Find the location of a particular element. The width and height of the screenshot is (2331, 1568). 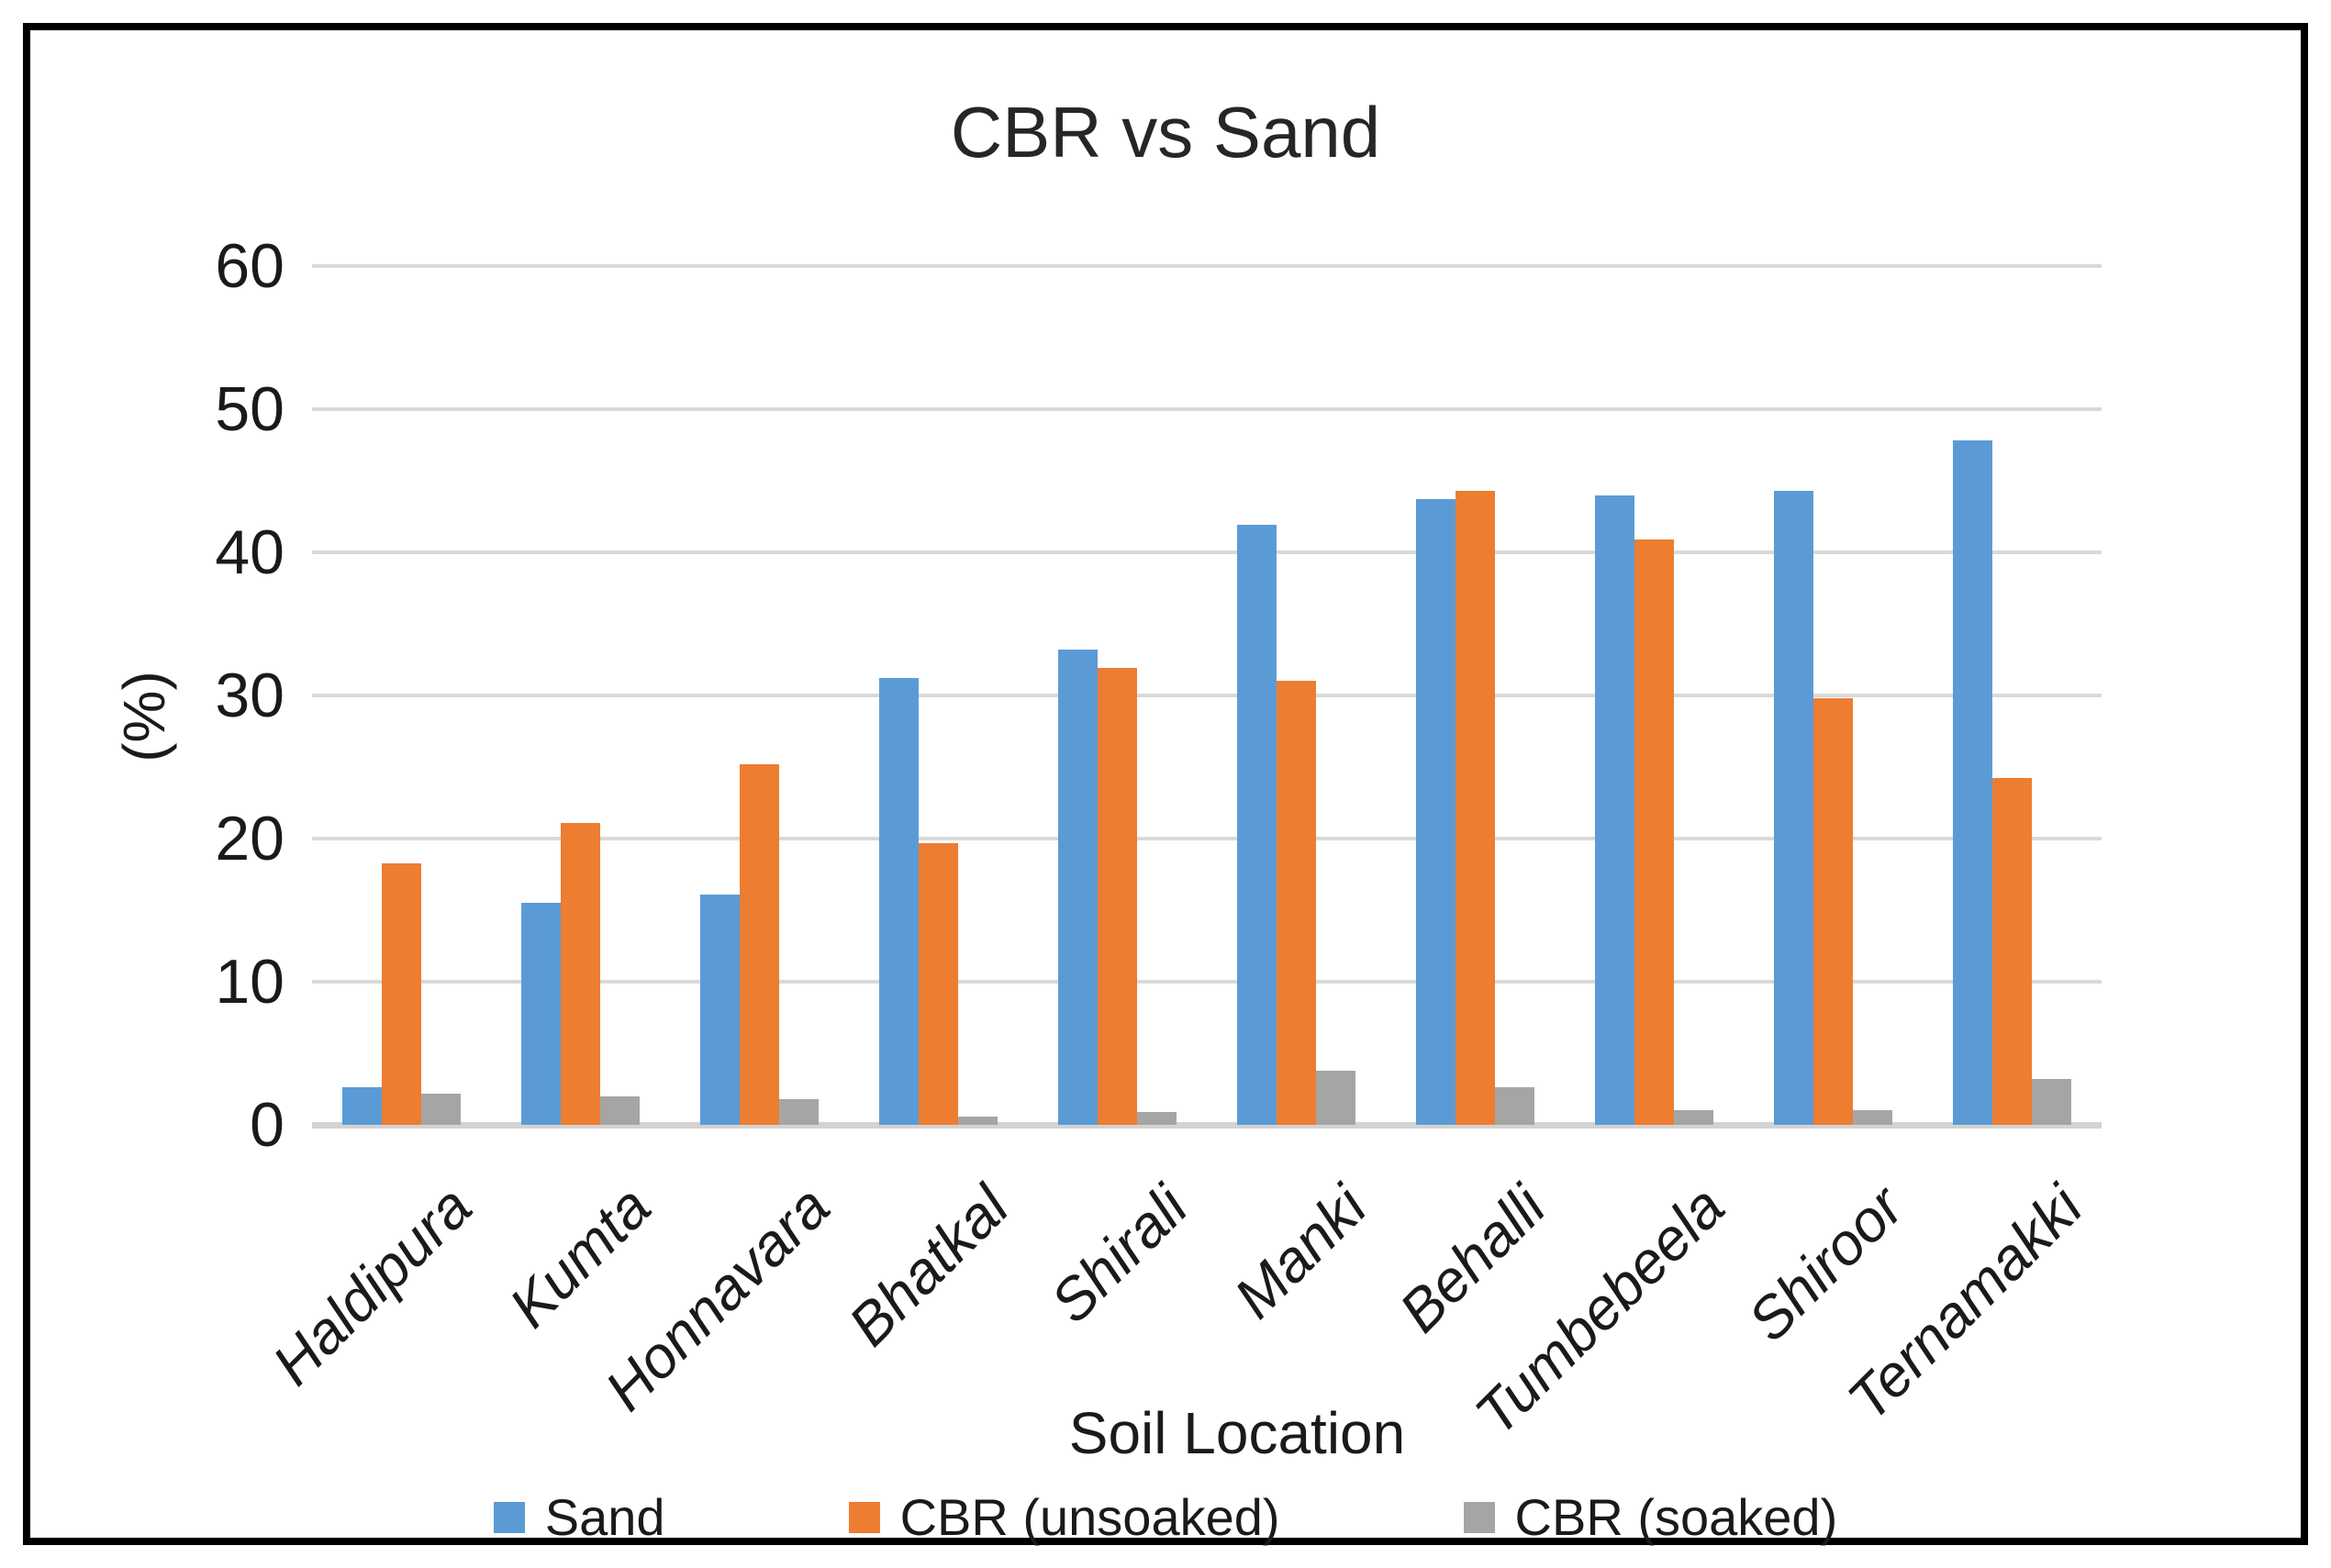

legend-item-Sand: Sand is located at coordinates (579, 1517).